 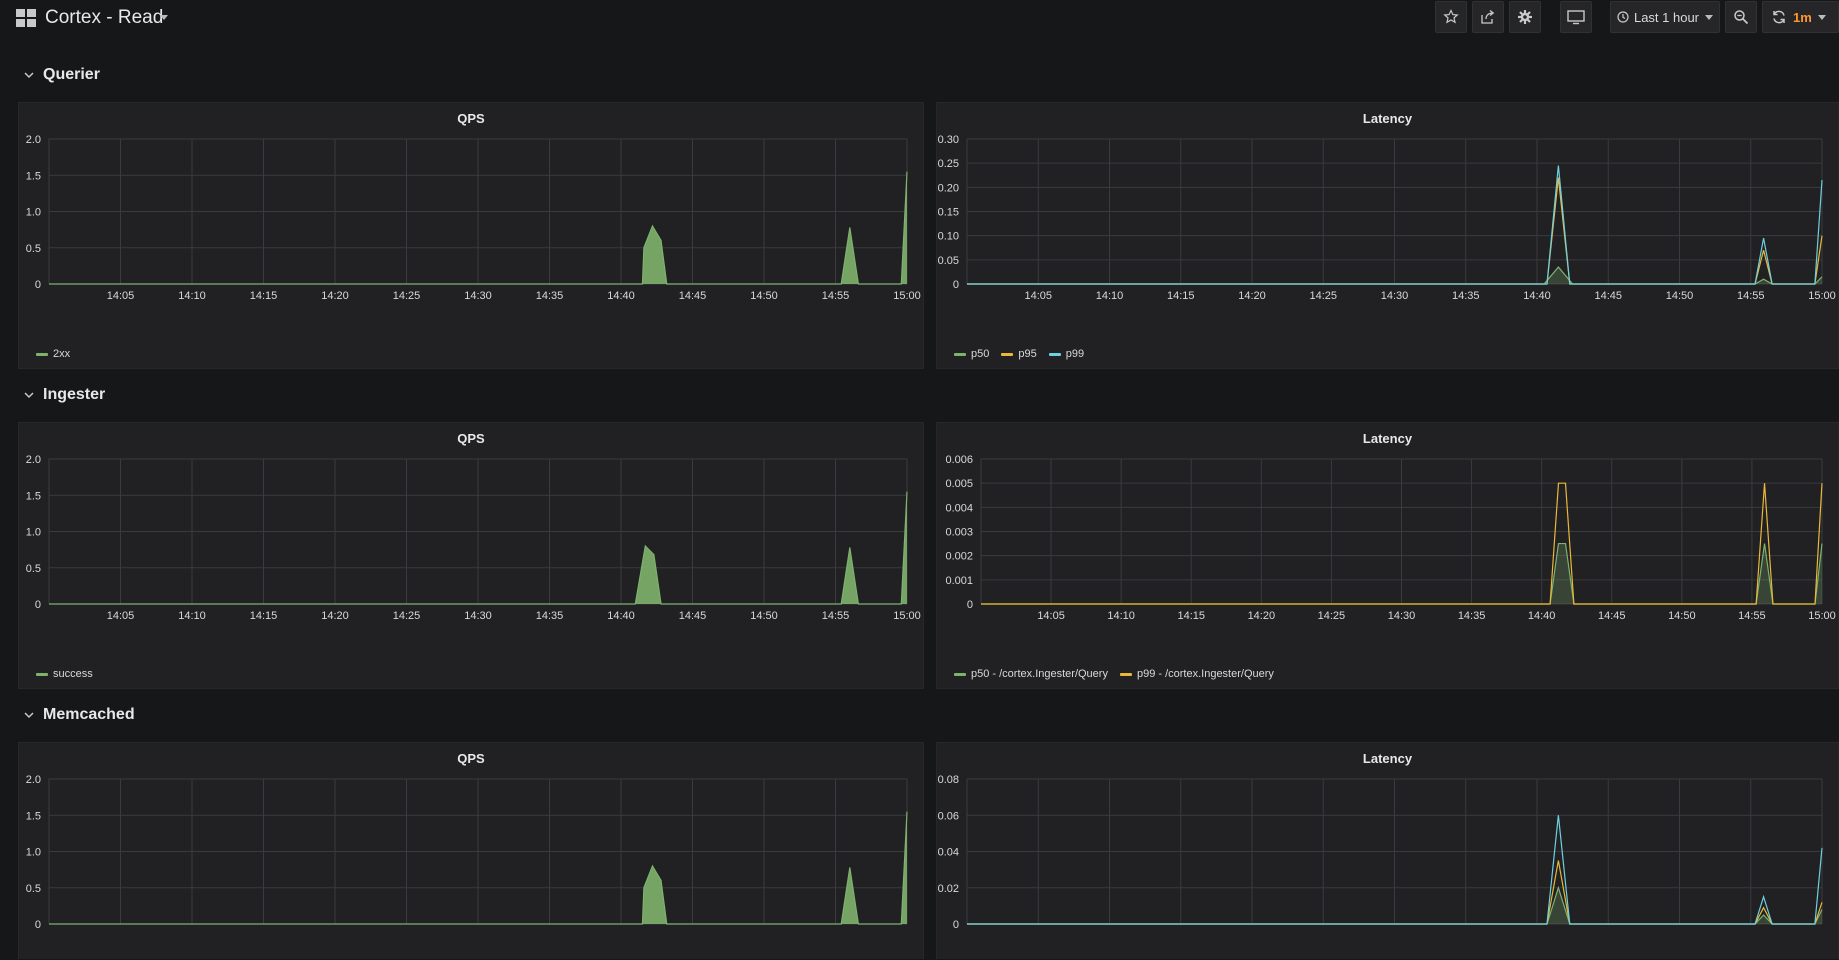 I want to click on dashboard-grid-icon, so click(x=26, y=18).